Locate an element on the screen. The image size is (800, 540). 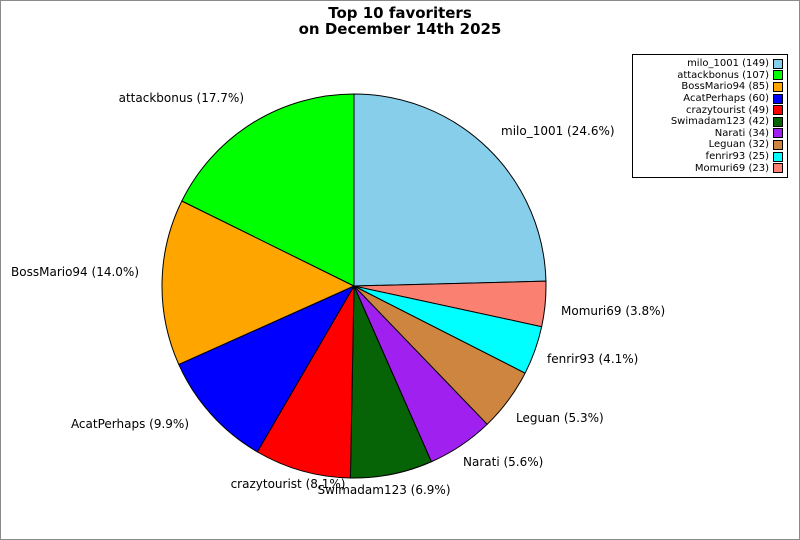
legend-item-label: BossMario94 (85) is located at coordinates (725, 87).